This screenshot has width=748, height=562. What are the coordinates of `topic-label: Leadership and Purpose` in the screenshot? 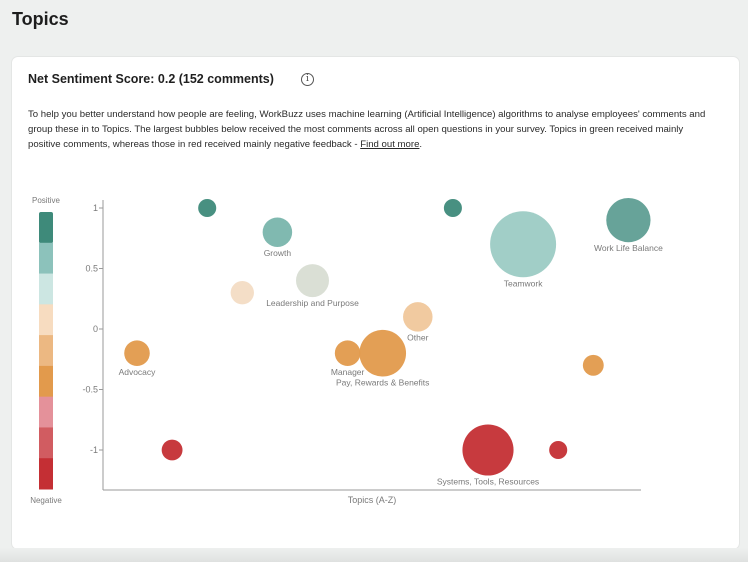 It's located at (312, 303).